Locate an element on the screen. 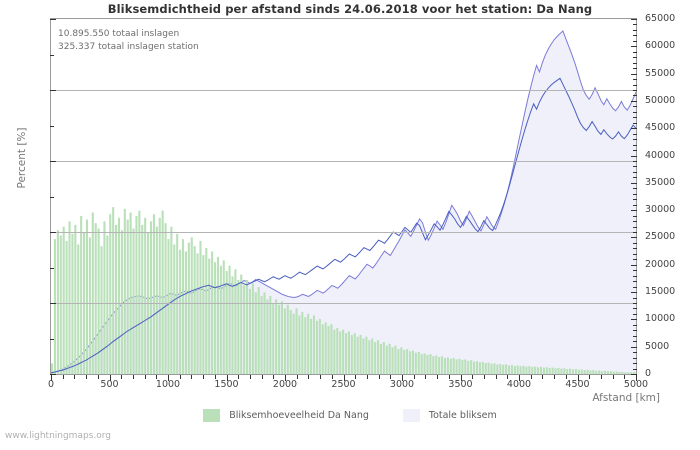 The width and height of the screenshot is (700, 450). y-right-tick-label-50000: 50000 is located at coordinates (660, 100).